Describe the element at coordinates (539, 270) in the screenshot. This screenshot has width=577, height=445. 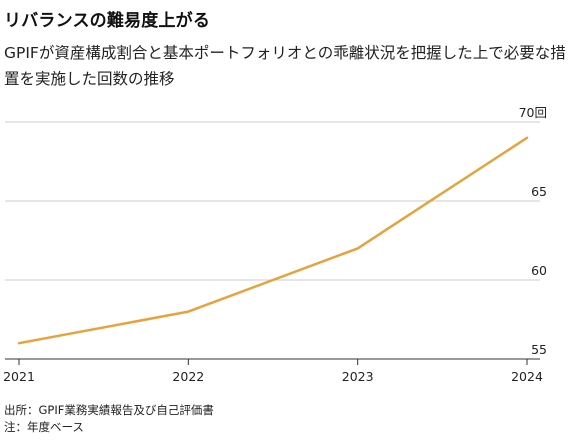
I see `y-tick-label-60: 60` at that location.